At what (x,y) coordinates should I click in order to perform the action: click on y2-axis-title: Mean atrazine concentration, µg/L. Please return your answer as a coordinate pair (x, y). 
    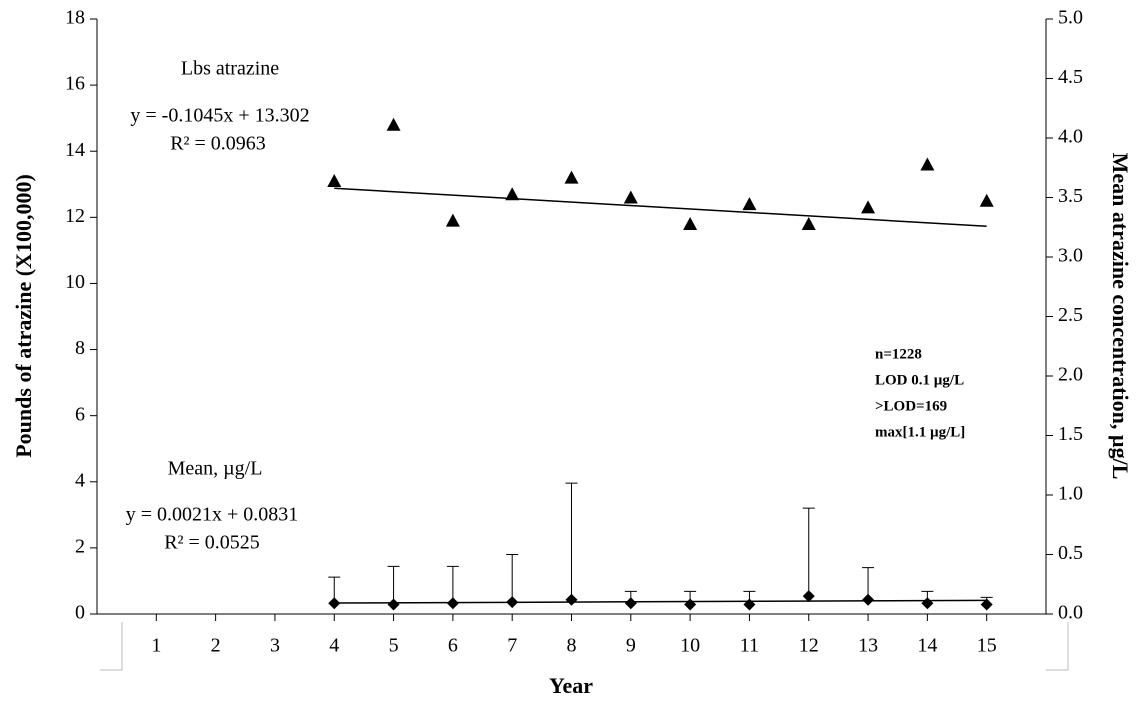
    Looking at the image, I should click on (1120, 316).